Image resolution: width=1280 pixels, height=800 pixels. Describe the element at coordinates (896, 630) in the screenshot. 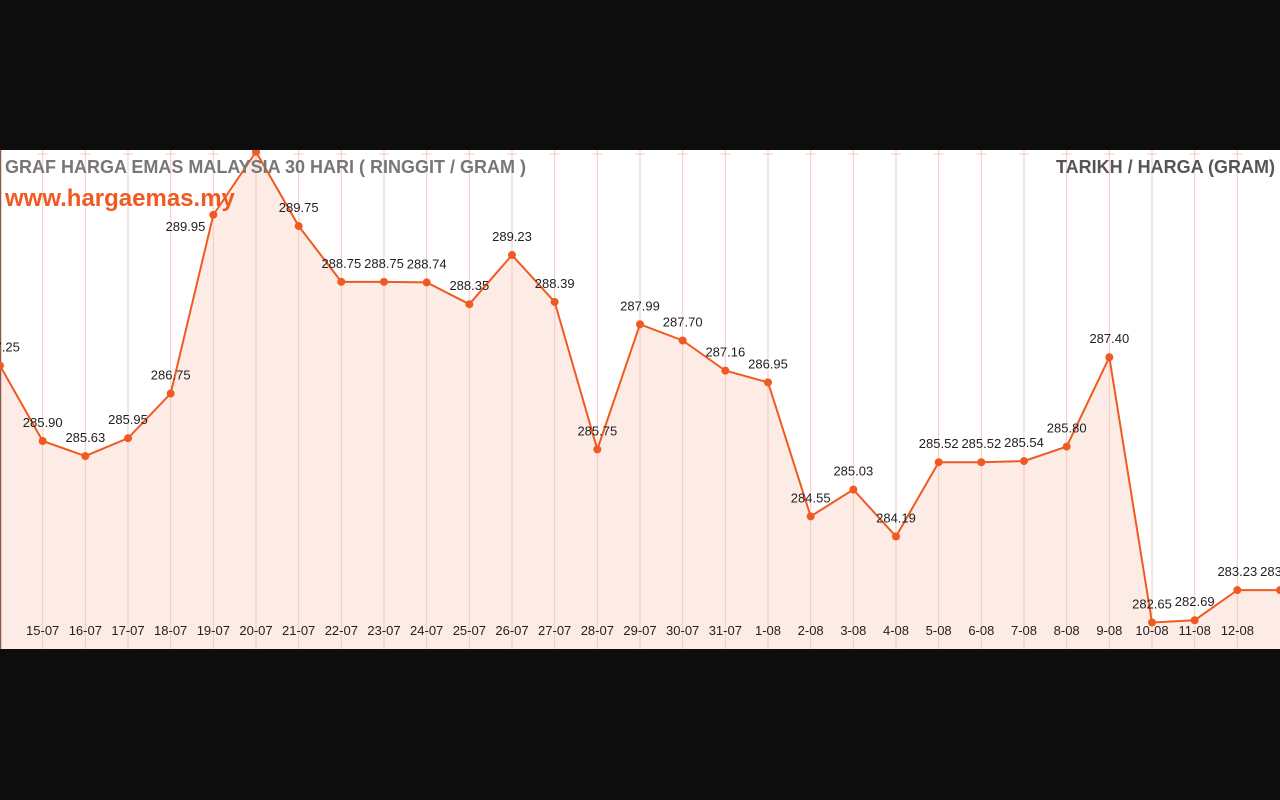

I see `x-tick-label: 4-08` at that location.